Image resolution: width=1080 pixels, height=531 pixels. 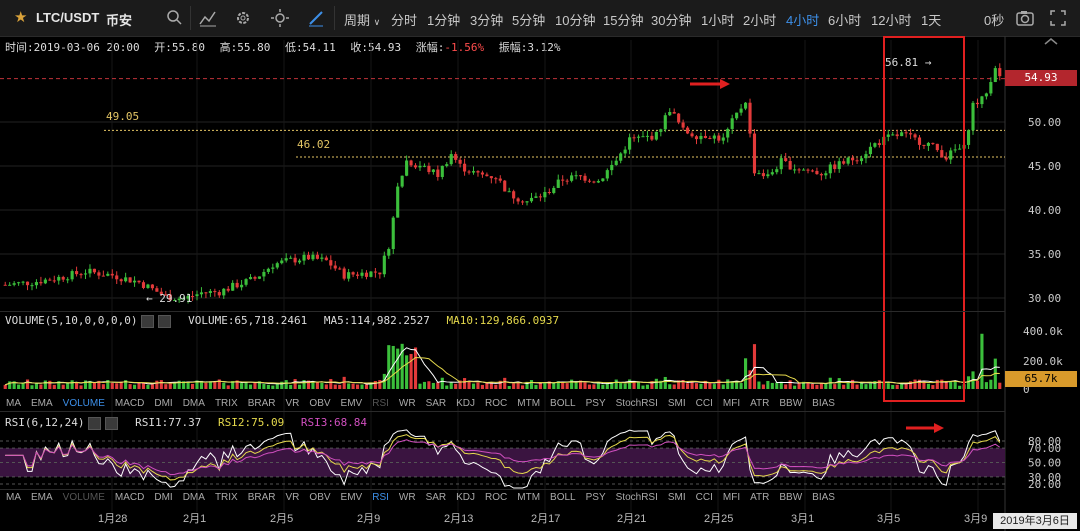 I want to click on volume-tab-ma: MA, so click(x=13, y=403).